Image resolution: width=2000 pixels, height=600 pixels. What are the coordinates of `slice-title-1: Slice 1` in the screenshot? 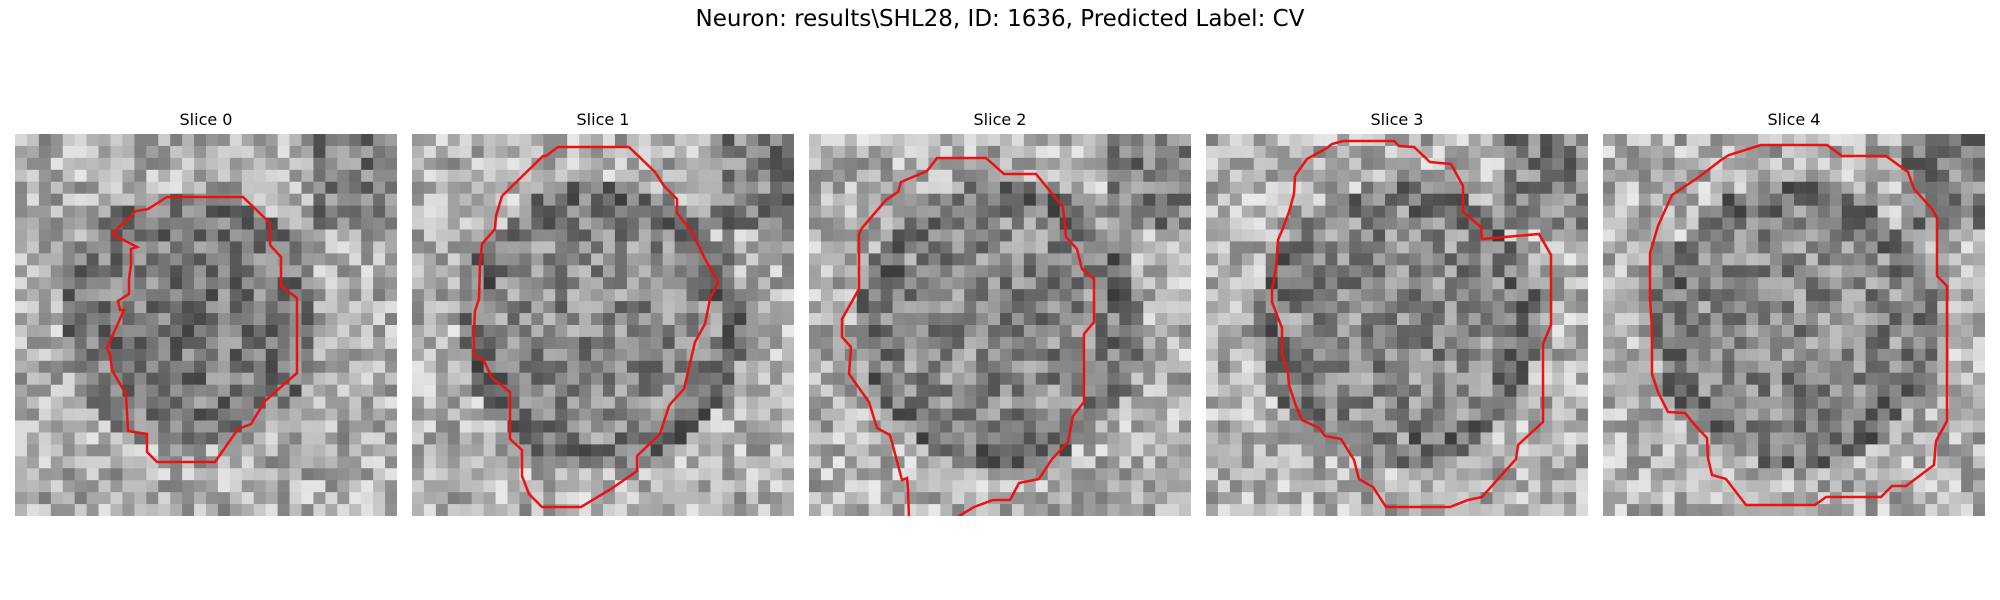 It's located at (603, 119).